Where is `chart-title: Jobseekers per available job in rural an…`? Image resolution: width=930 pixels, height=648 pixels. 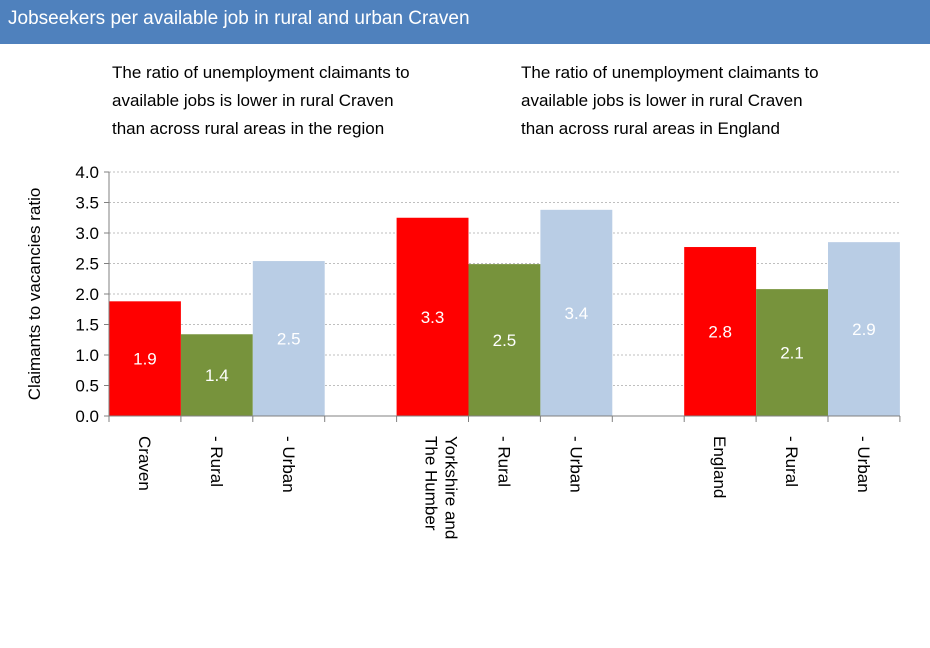 chart-title: Jobseekers per available job in rural an… is located at coordinates (239, 18).